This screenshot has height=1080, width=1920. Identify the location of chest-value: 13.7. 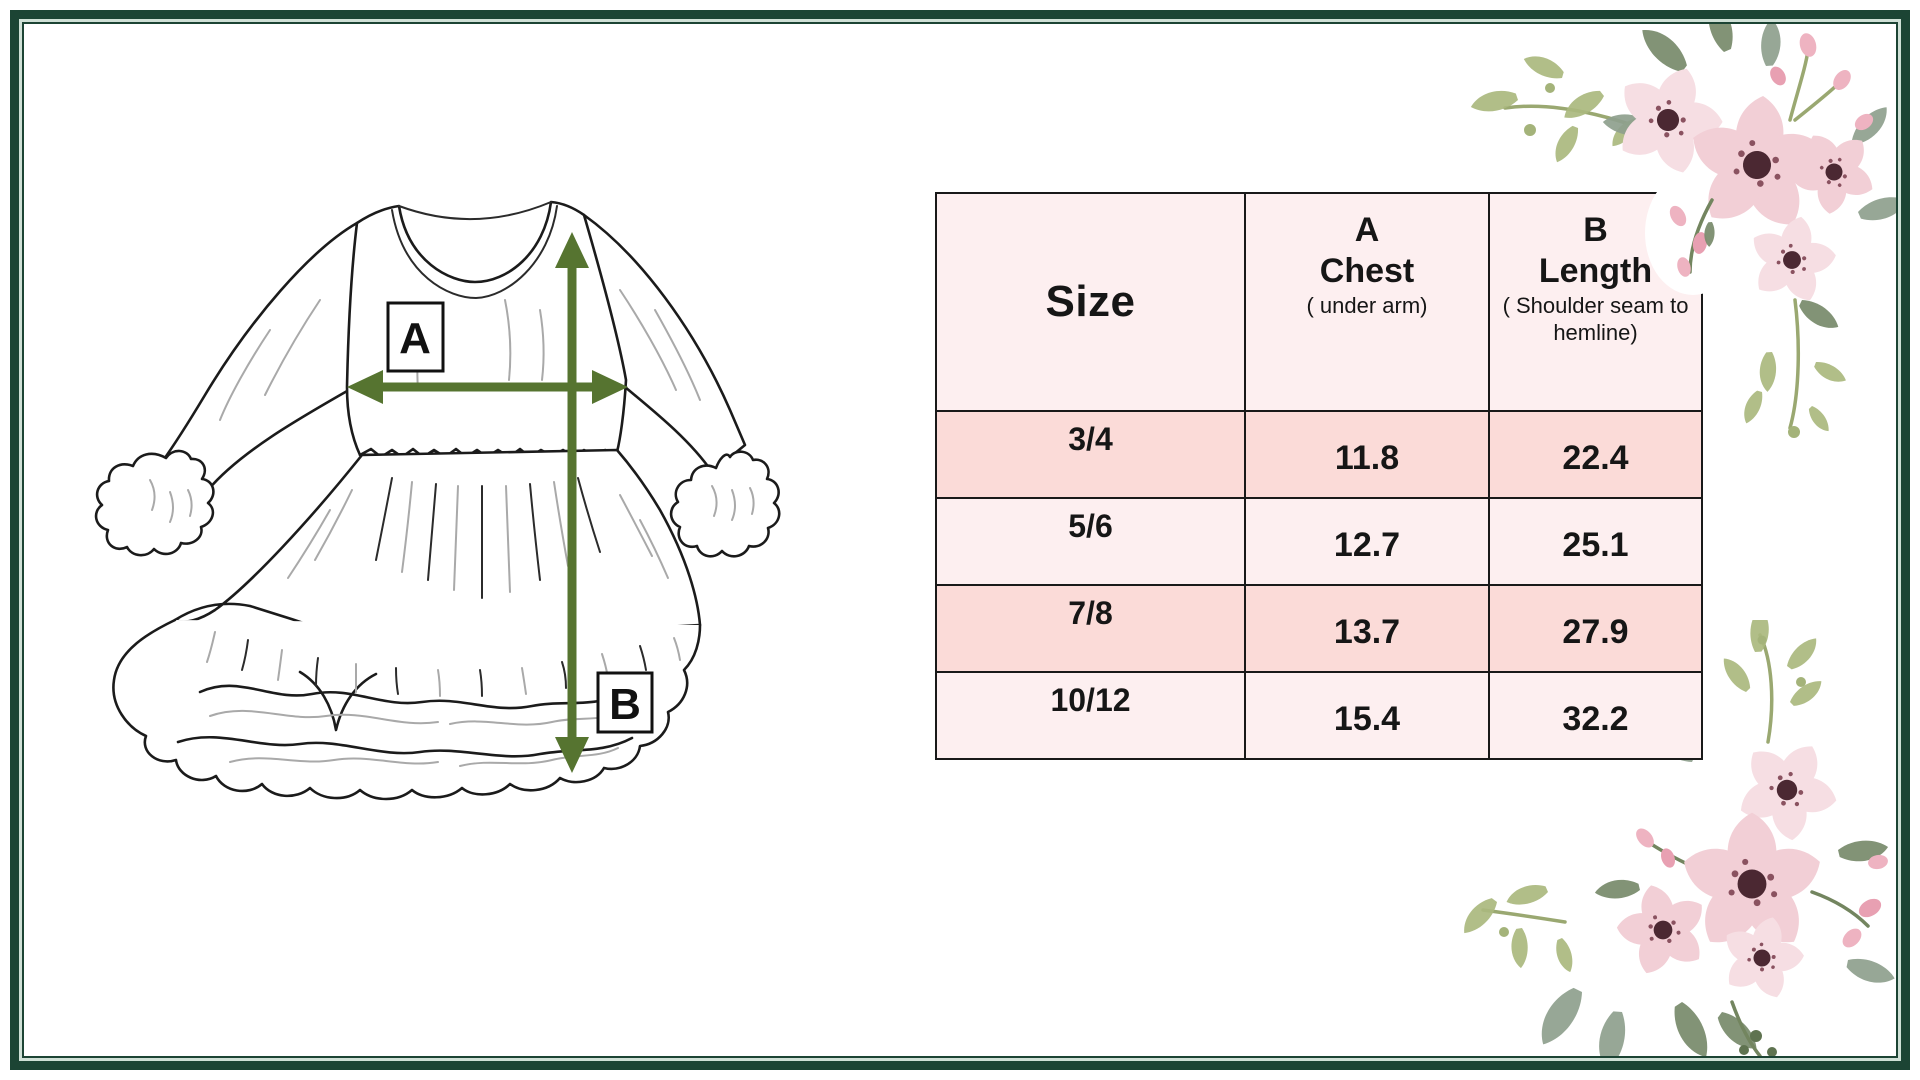
(1367, 632).